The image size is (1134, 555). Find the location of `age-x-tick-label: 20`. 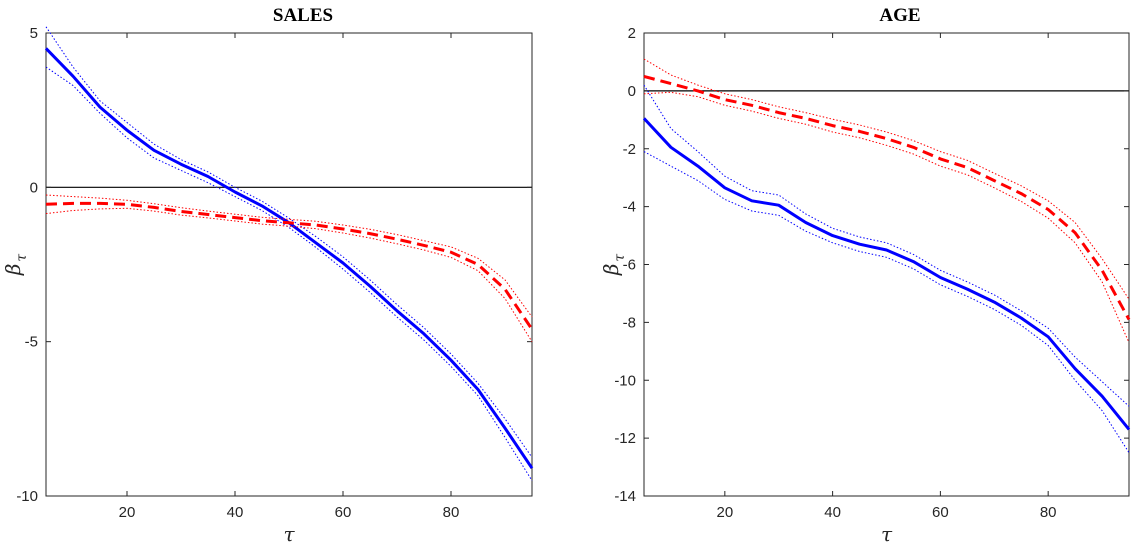

age-x-tick-label: 20 is located at coordinates (724, 512).